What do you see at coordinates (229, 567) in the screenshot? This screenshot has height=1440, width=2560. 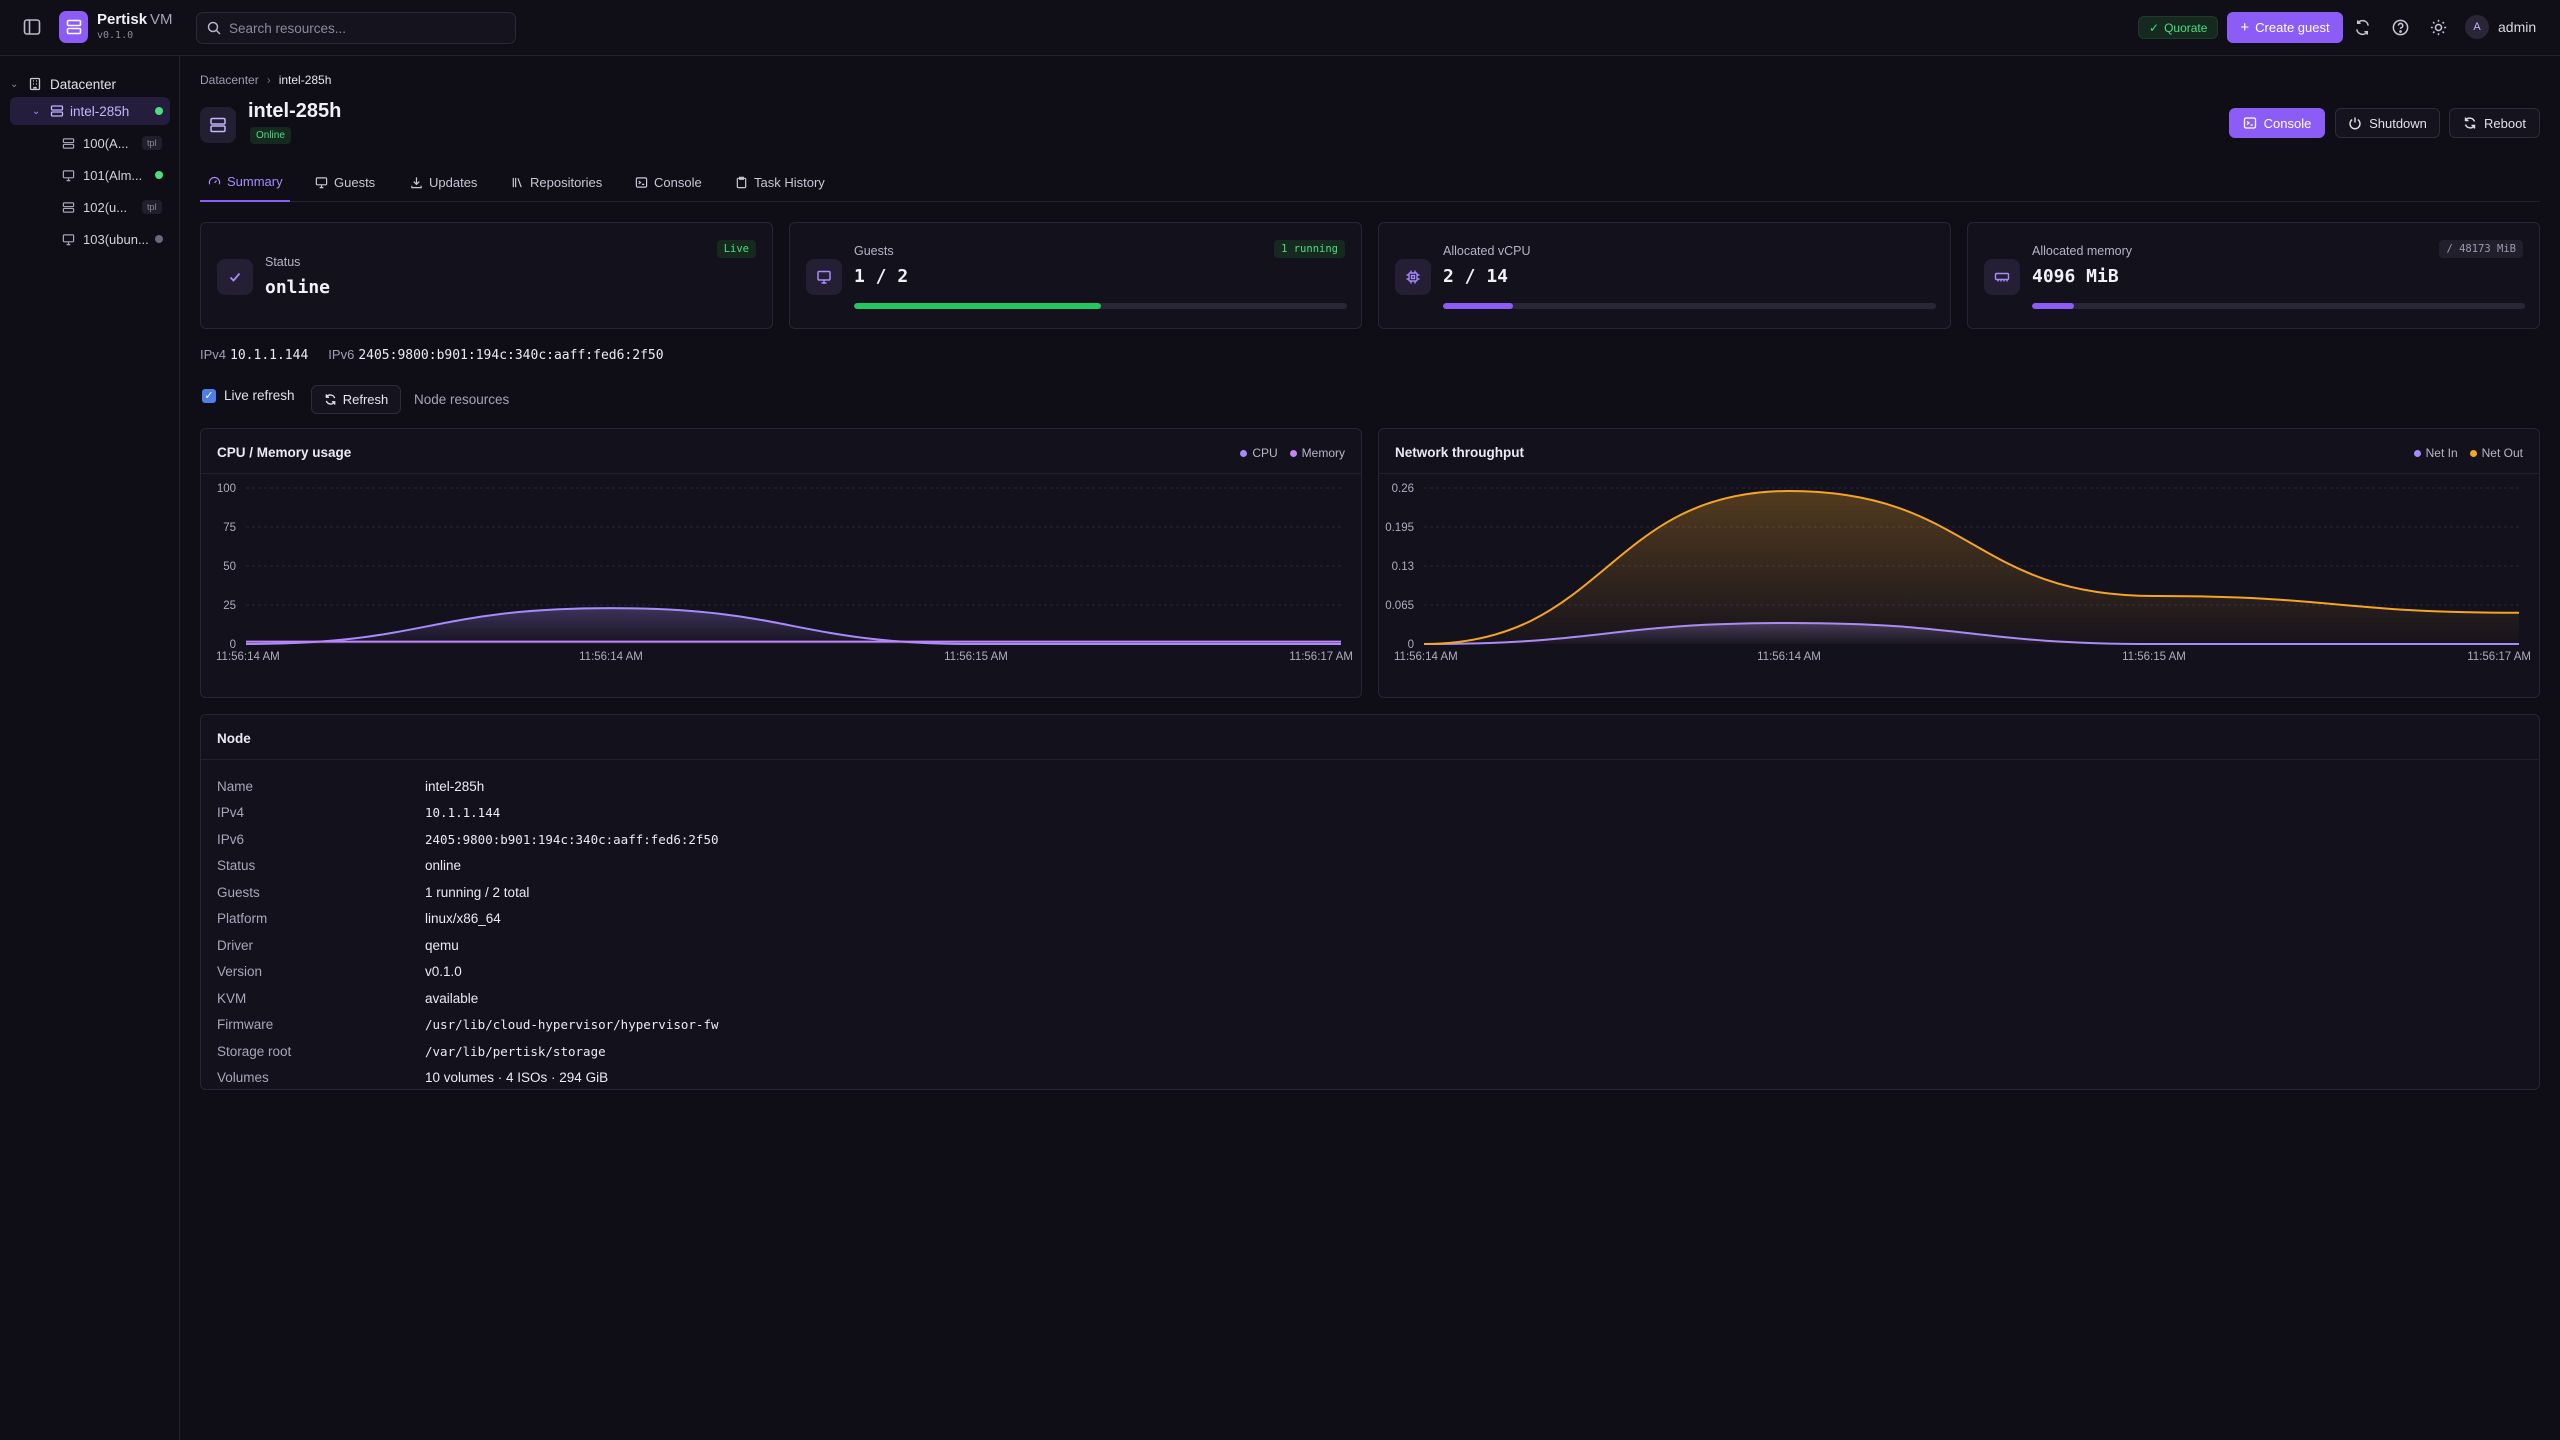 I see `y-tick-label: 50` at bounding box center [229, 567].